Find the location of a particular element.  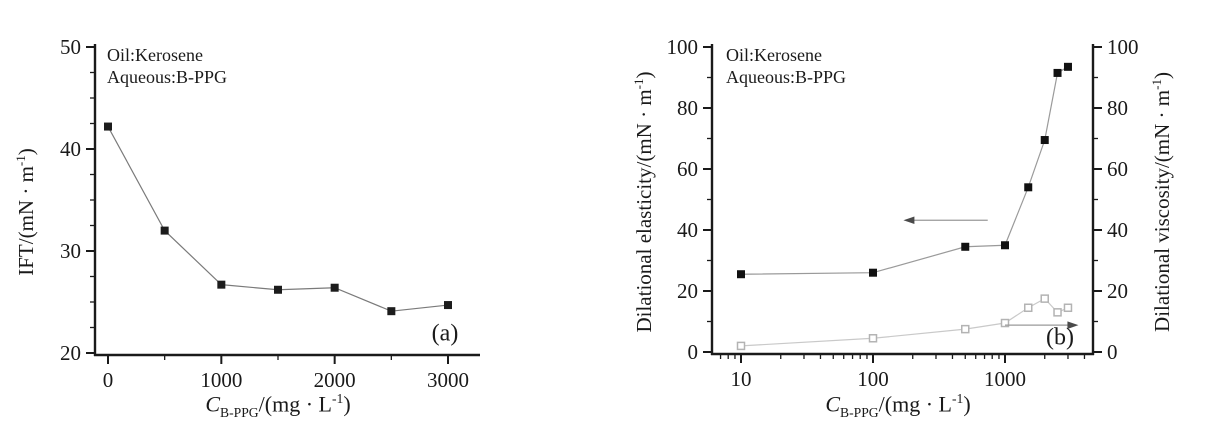

y-axis-label-b-right: Dilational viscosity/(mN · m-1) is located at coordinates (1162, 202).